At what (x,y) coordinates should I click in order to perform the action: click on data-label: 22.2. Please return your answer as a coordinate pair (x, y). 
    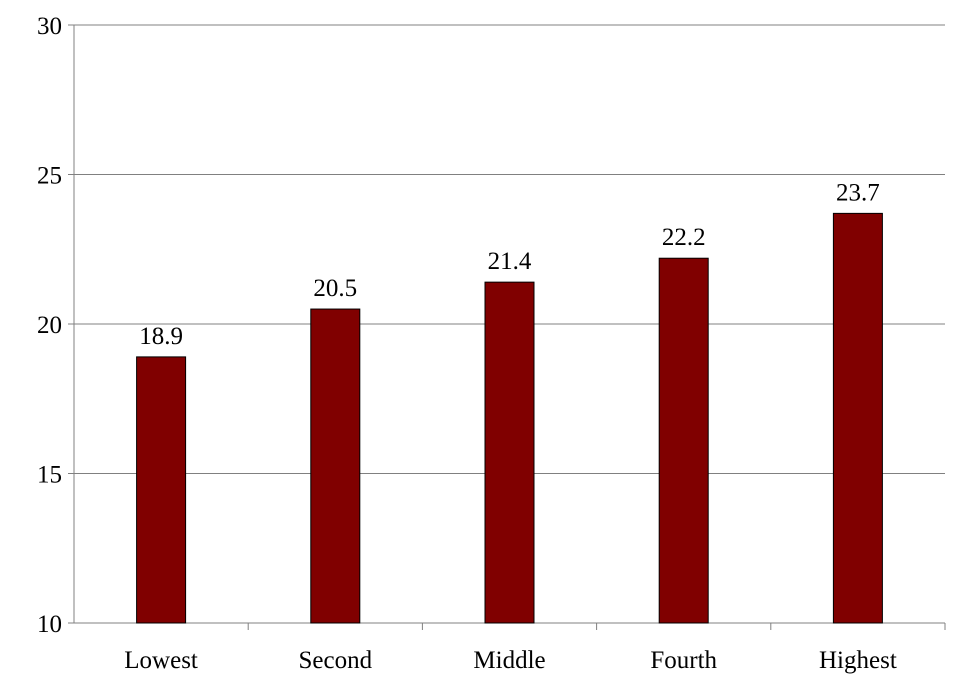
    Looking at the image, I should click on (684, 237).